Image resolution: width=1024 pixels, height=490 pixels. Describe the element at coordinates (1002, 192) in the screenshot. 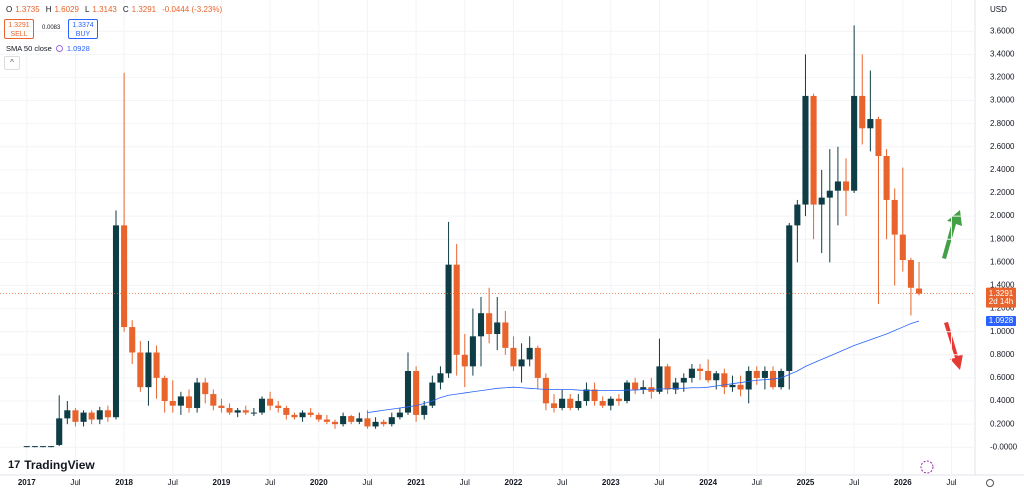

I see `y-tick-label: 2.2000` at that location.